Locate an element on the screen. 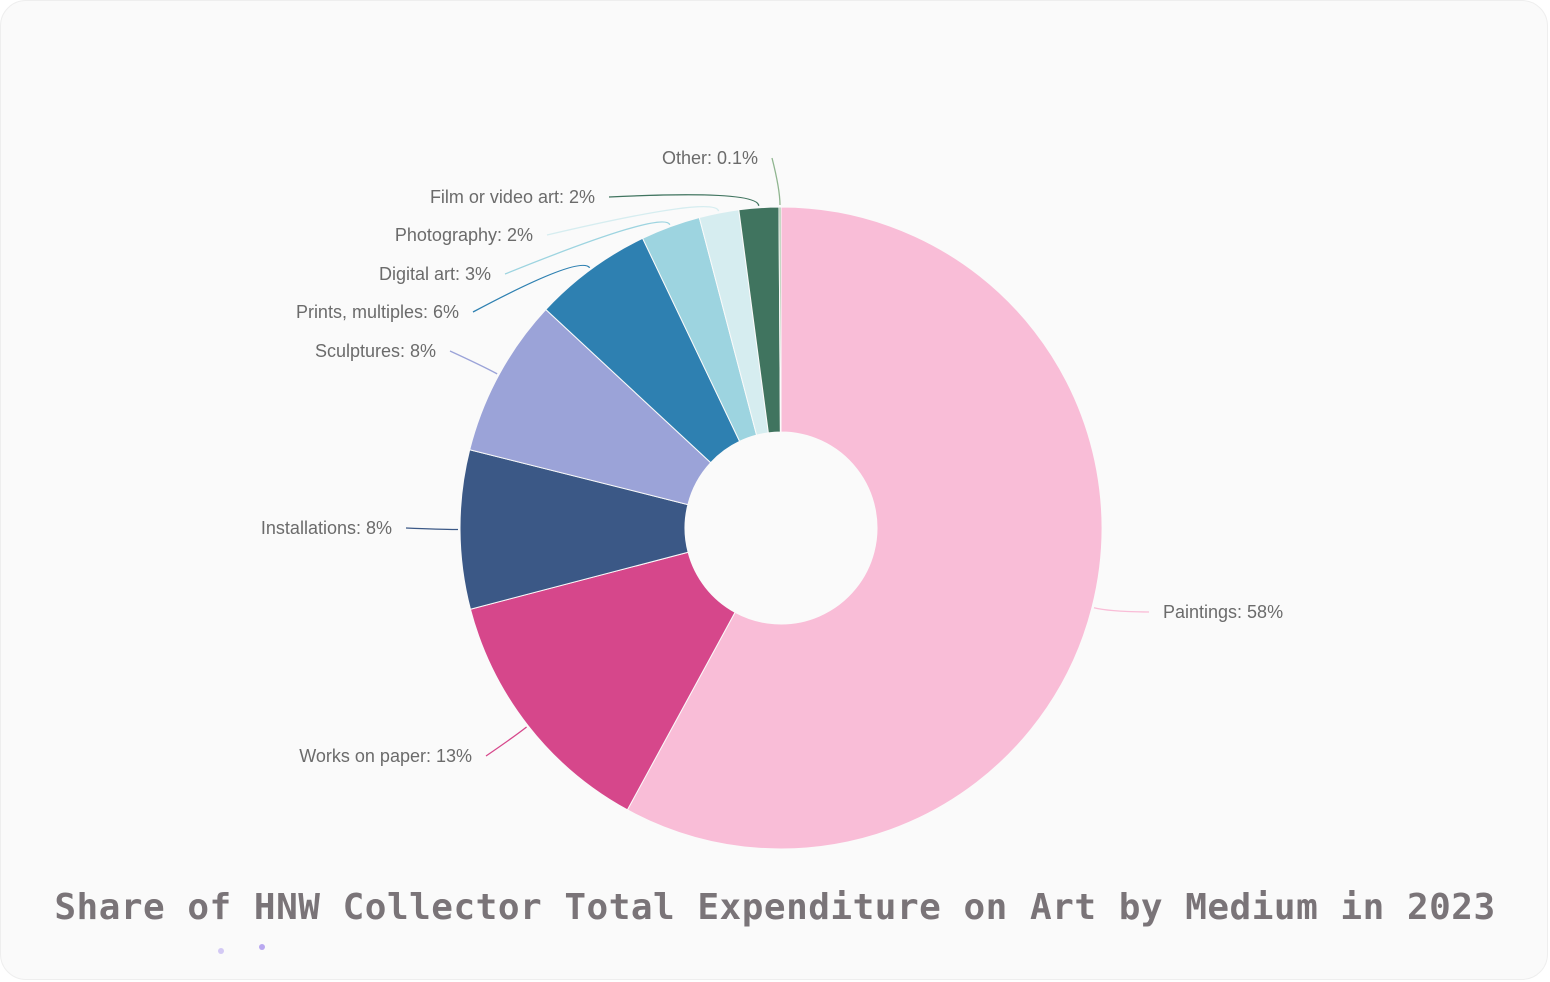  data-label-works-on-paper: Works on paper: 13% is located at coordinates (385, 756).